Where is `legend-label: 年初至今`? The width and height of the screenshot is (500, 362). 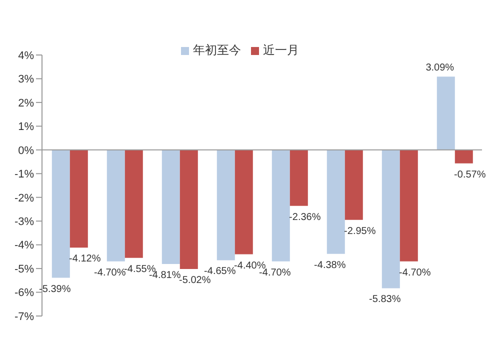
legend-label: 年初至今 is located at coordinates (217, 50).